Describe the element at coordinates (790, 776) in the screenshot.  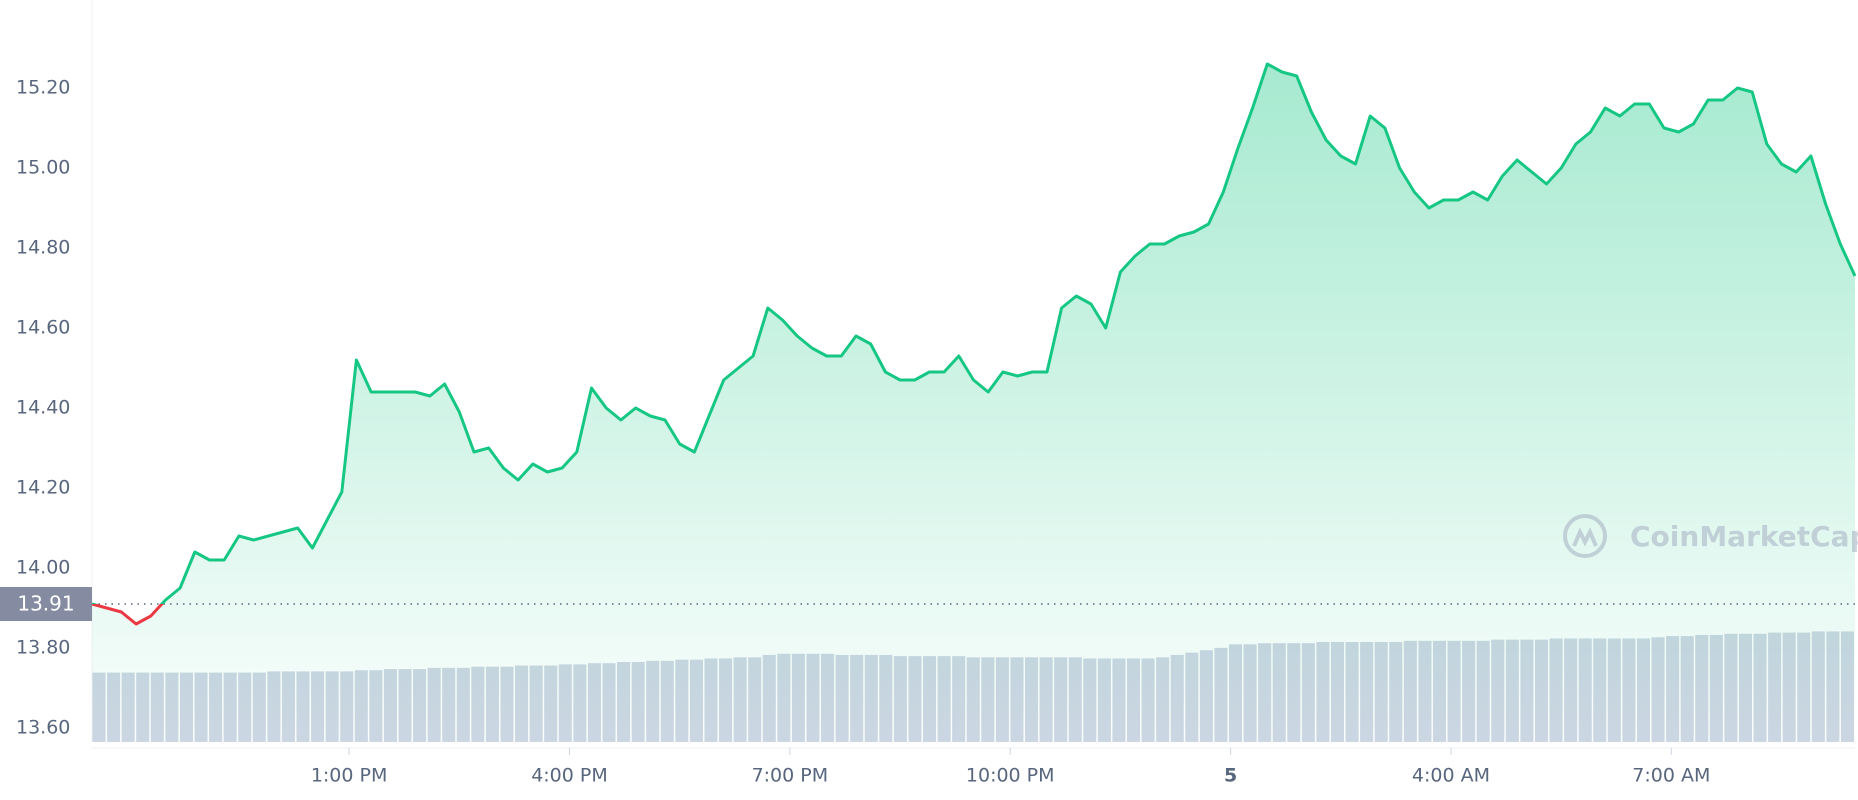
I see `x-tick-label: 7:00 PM` at that location.